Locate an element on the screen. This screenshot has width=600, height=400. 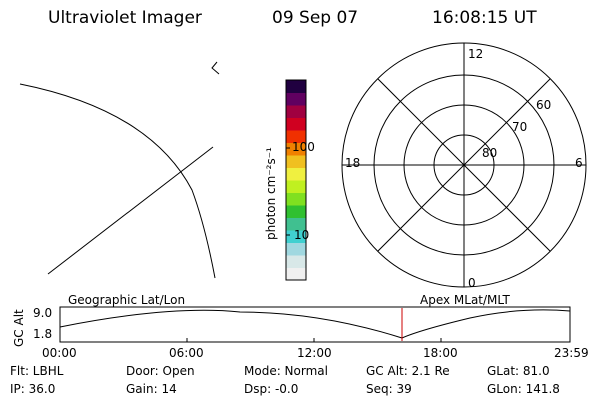
polar-label-80: 80 is located at coordinates (490, 153).